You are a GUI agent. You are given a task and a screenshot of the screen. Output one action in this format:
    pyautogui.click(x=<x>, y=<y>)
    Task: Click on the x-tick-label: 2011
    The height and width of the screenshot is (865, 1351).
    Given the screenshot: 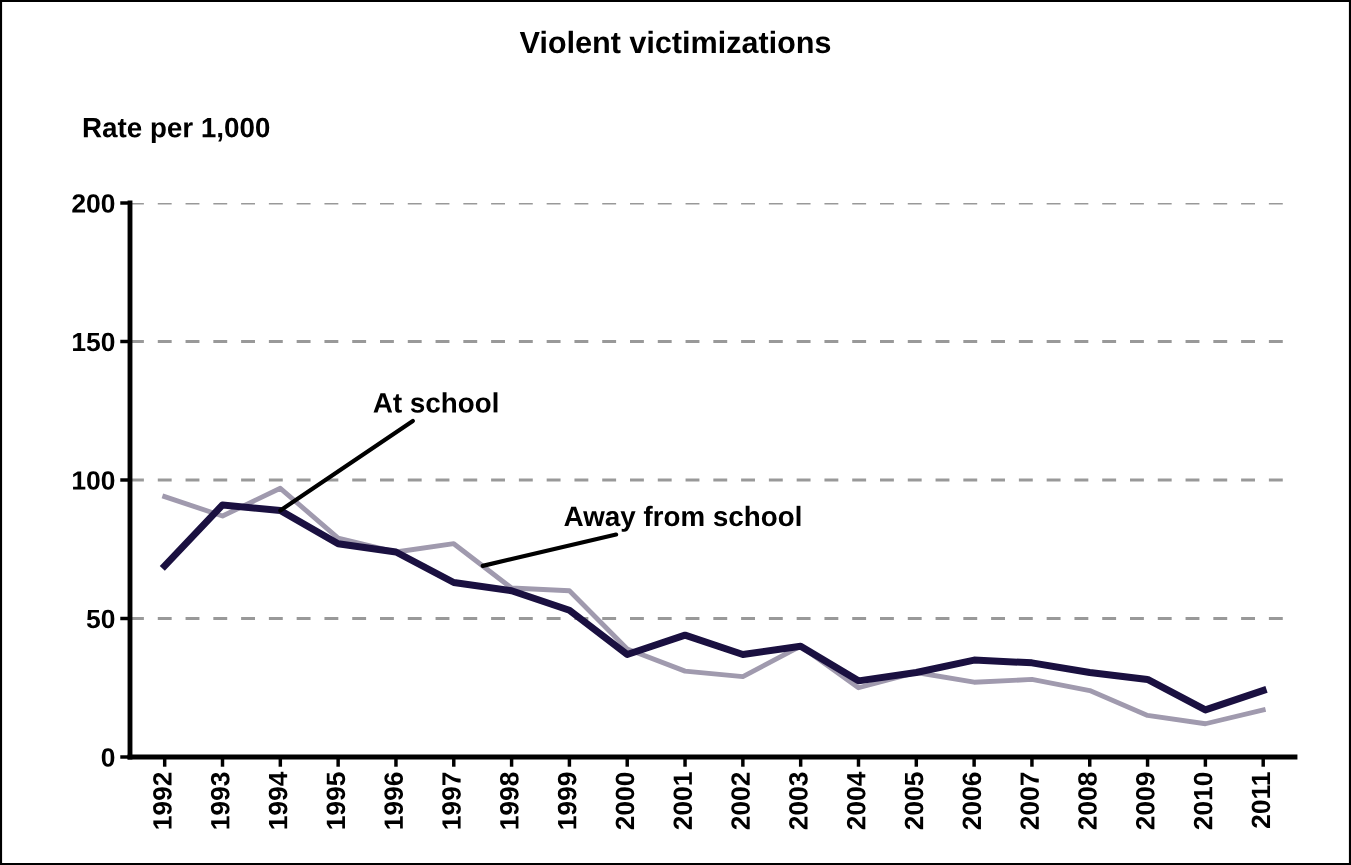 What is the action you would take?
    pyautogui.click(x=1261, y=800)
    